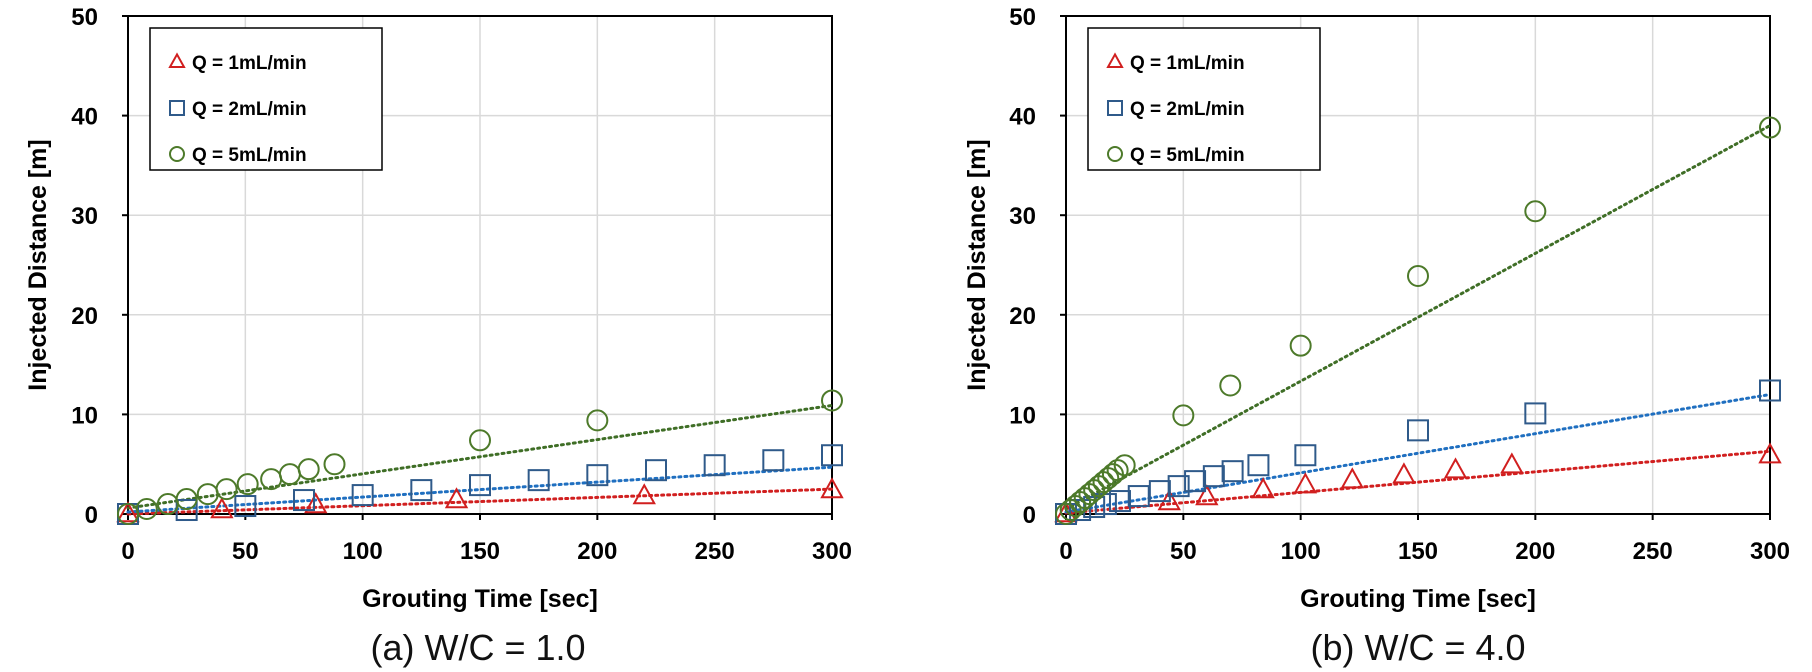 This screenshot has width=1812, height=672. Describe the element at coordinates (480, 599) in the screenshot. I see `x-axis-title: Grouting Time [sec]` at that location.